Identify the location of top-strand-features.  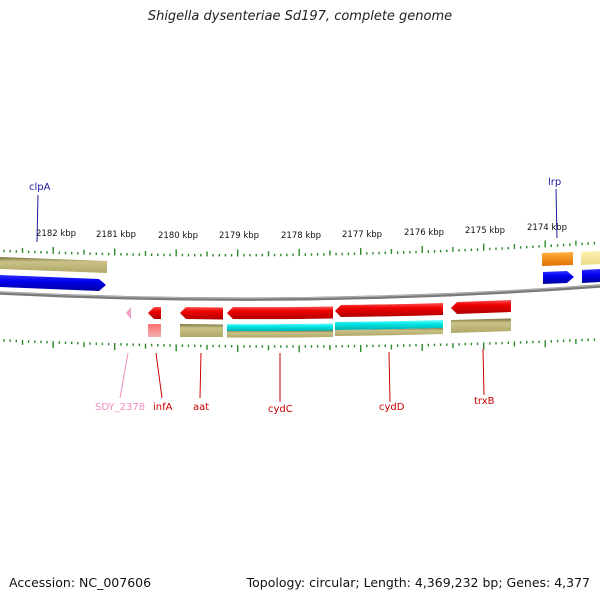
(300, 271).